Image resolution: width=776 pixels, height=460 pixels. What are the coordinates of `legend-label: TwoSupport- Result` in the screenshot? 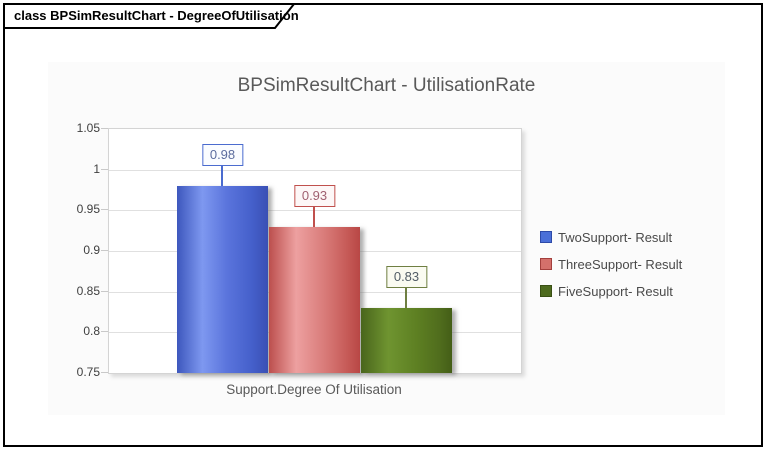 It's located at (615, 237).